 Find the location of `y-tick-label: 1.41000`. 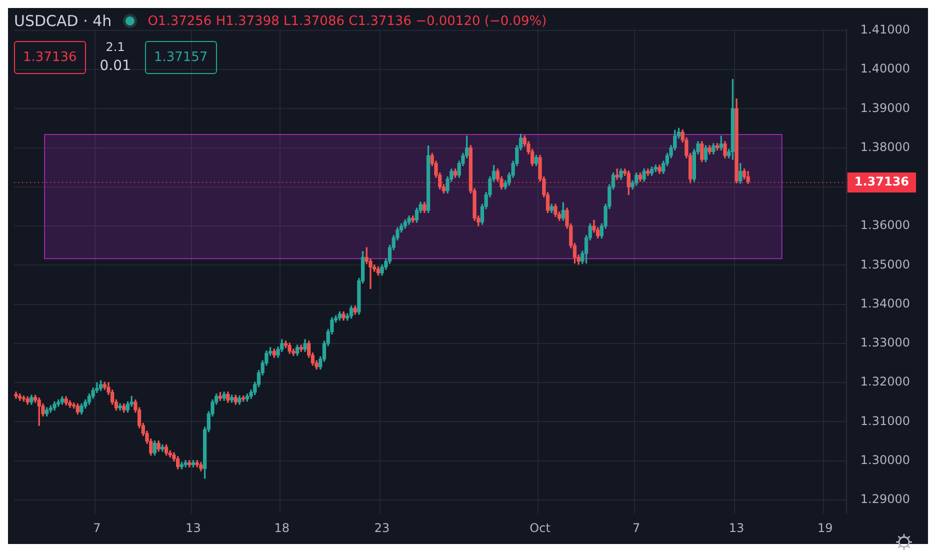

y-tick-label: 1.41000 is located at coordinates (885, 29).